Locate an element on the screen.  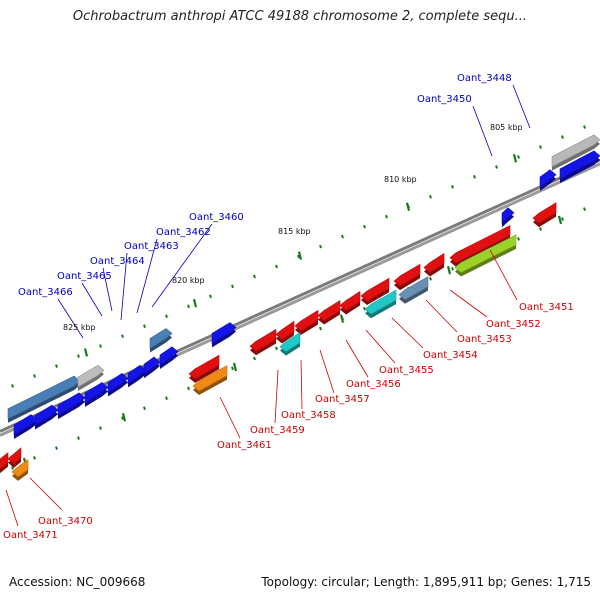
gene-label-oant-3456: Oant_3456 is located at coordinates (373, 384).